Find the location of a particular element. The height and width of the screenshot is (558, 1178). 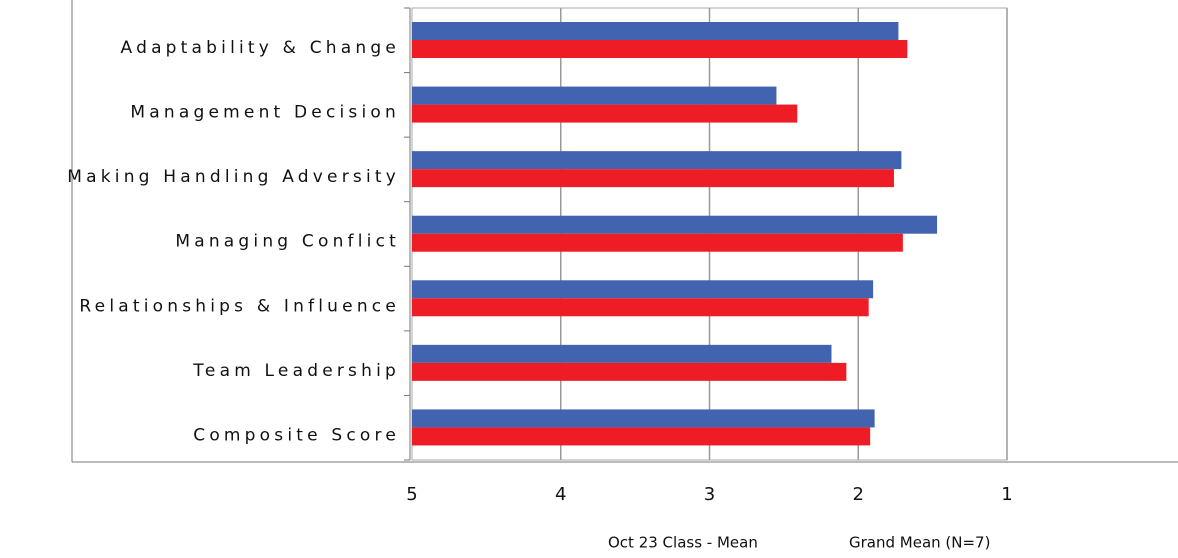

y-tick-label: Composite Score is located at coordinates (296, 435).